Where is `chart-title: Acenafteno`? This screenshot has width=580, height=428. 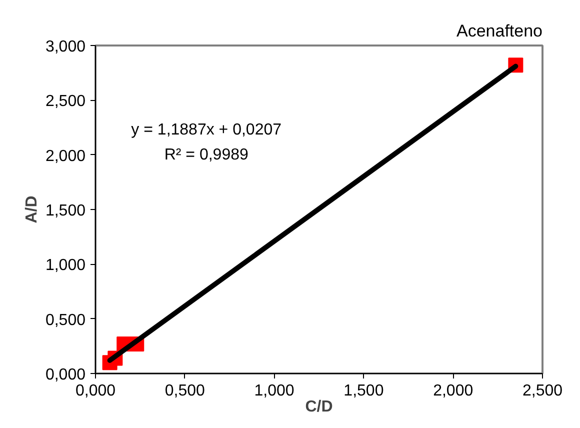
chart-title: Acenafteno is located at coordinates (499, 31).